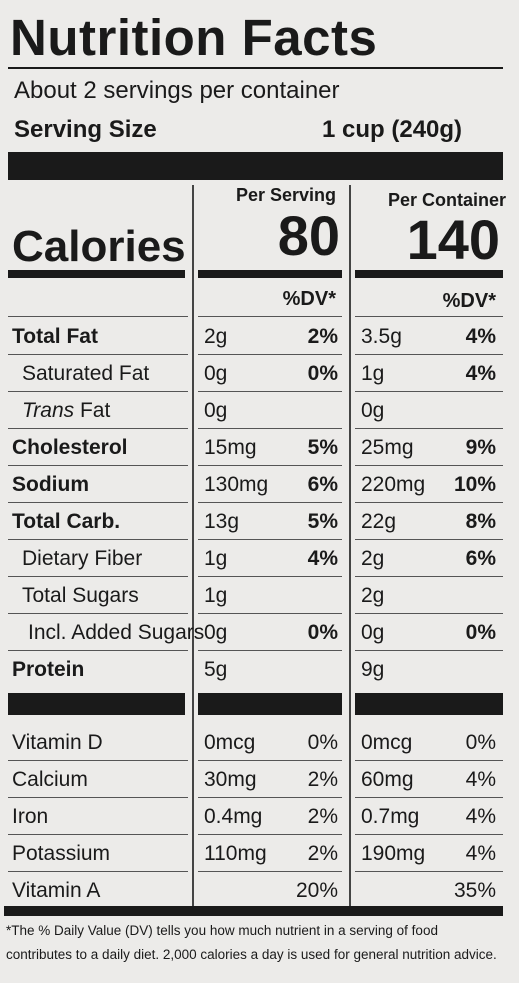 The image size is (519, 983). I want to click on container-amount: 60mg, so click(387, 779).